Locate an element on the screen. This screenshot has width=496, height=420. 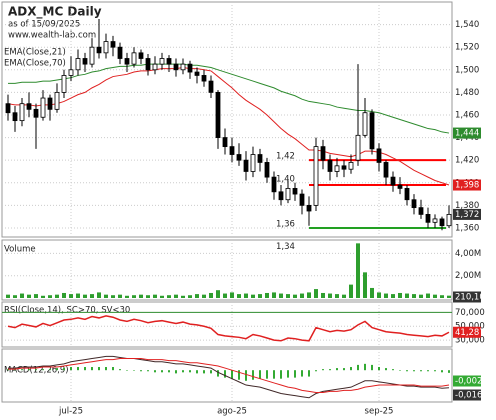
rsi-panel is located at coordinates (227, 324).